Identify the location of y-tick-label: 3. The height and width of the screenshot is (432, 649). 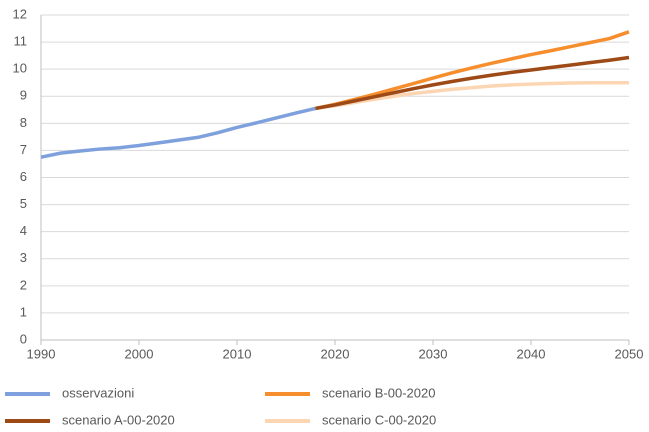
(23, 257).